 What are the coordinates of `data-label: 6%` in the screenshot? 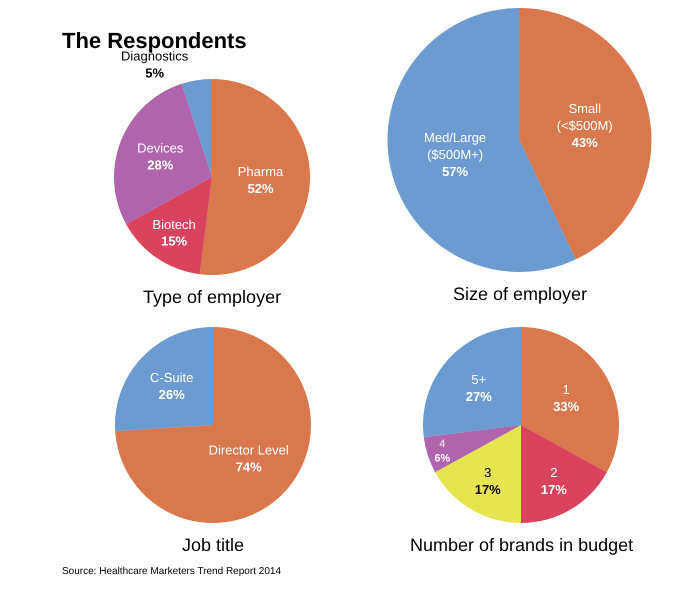 It's located at (442, 458).